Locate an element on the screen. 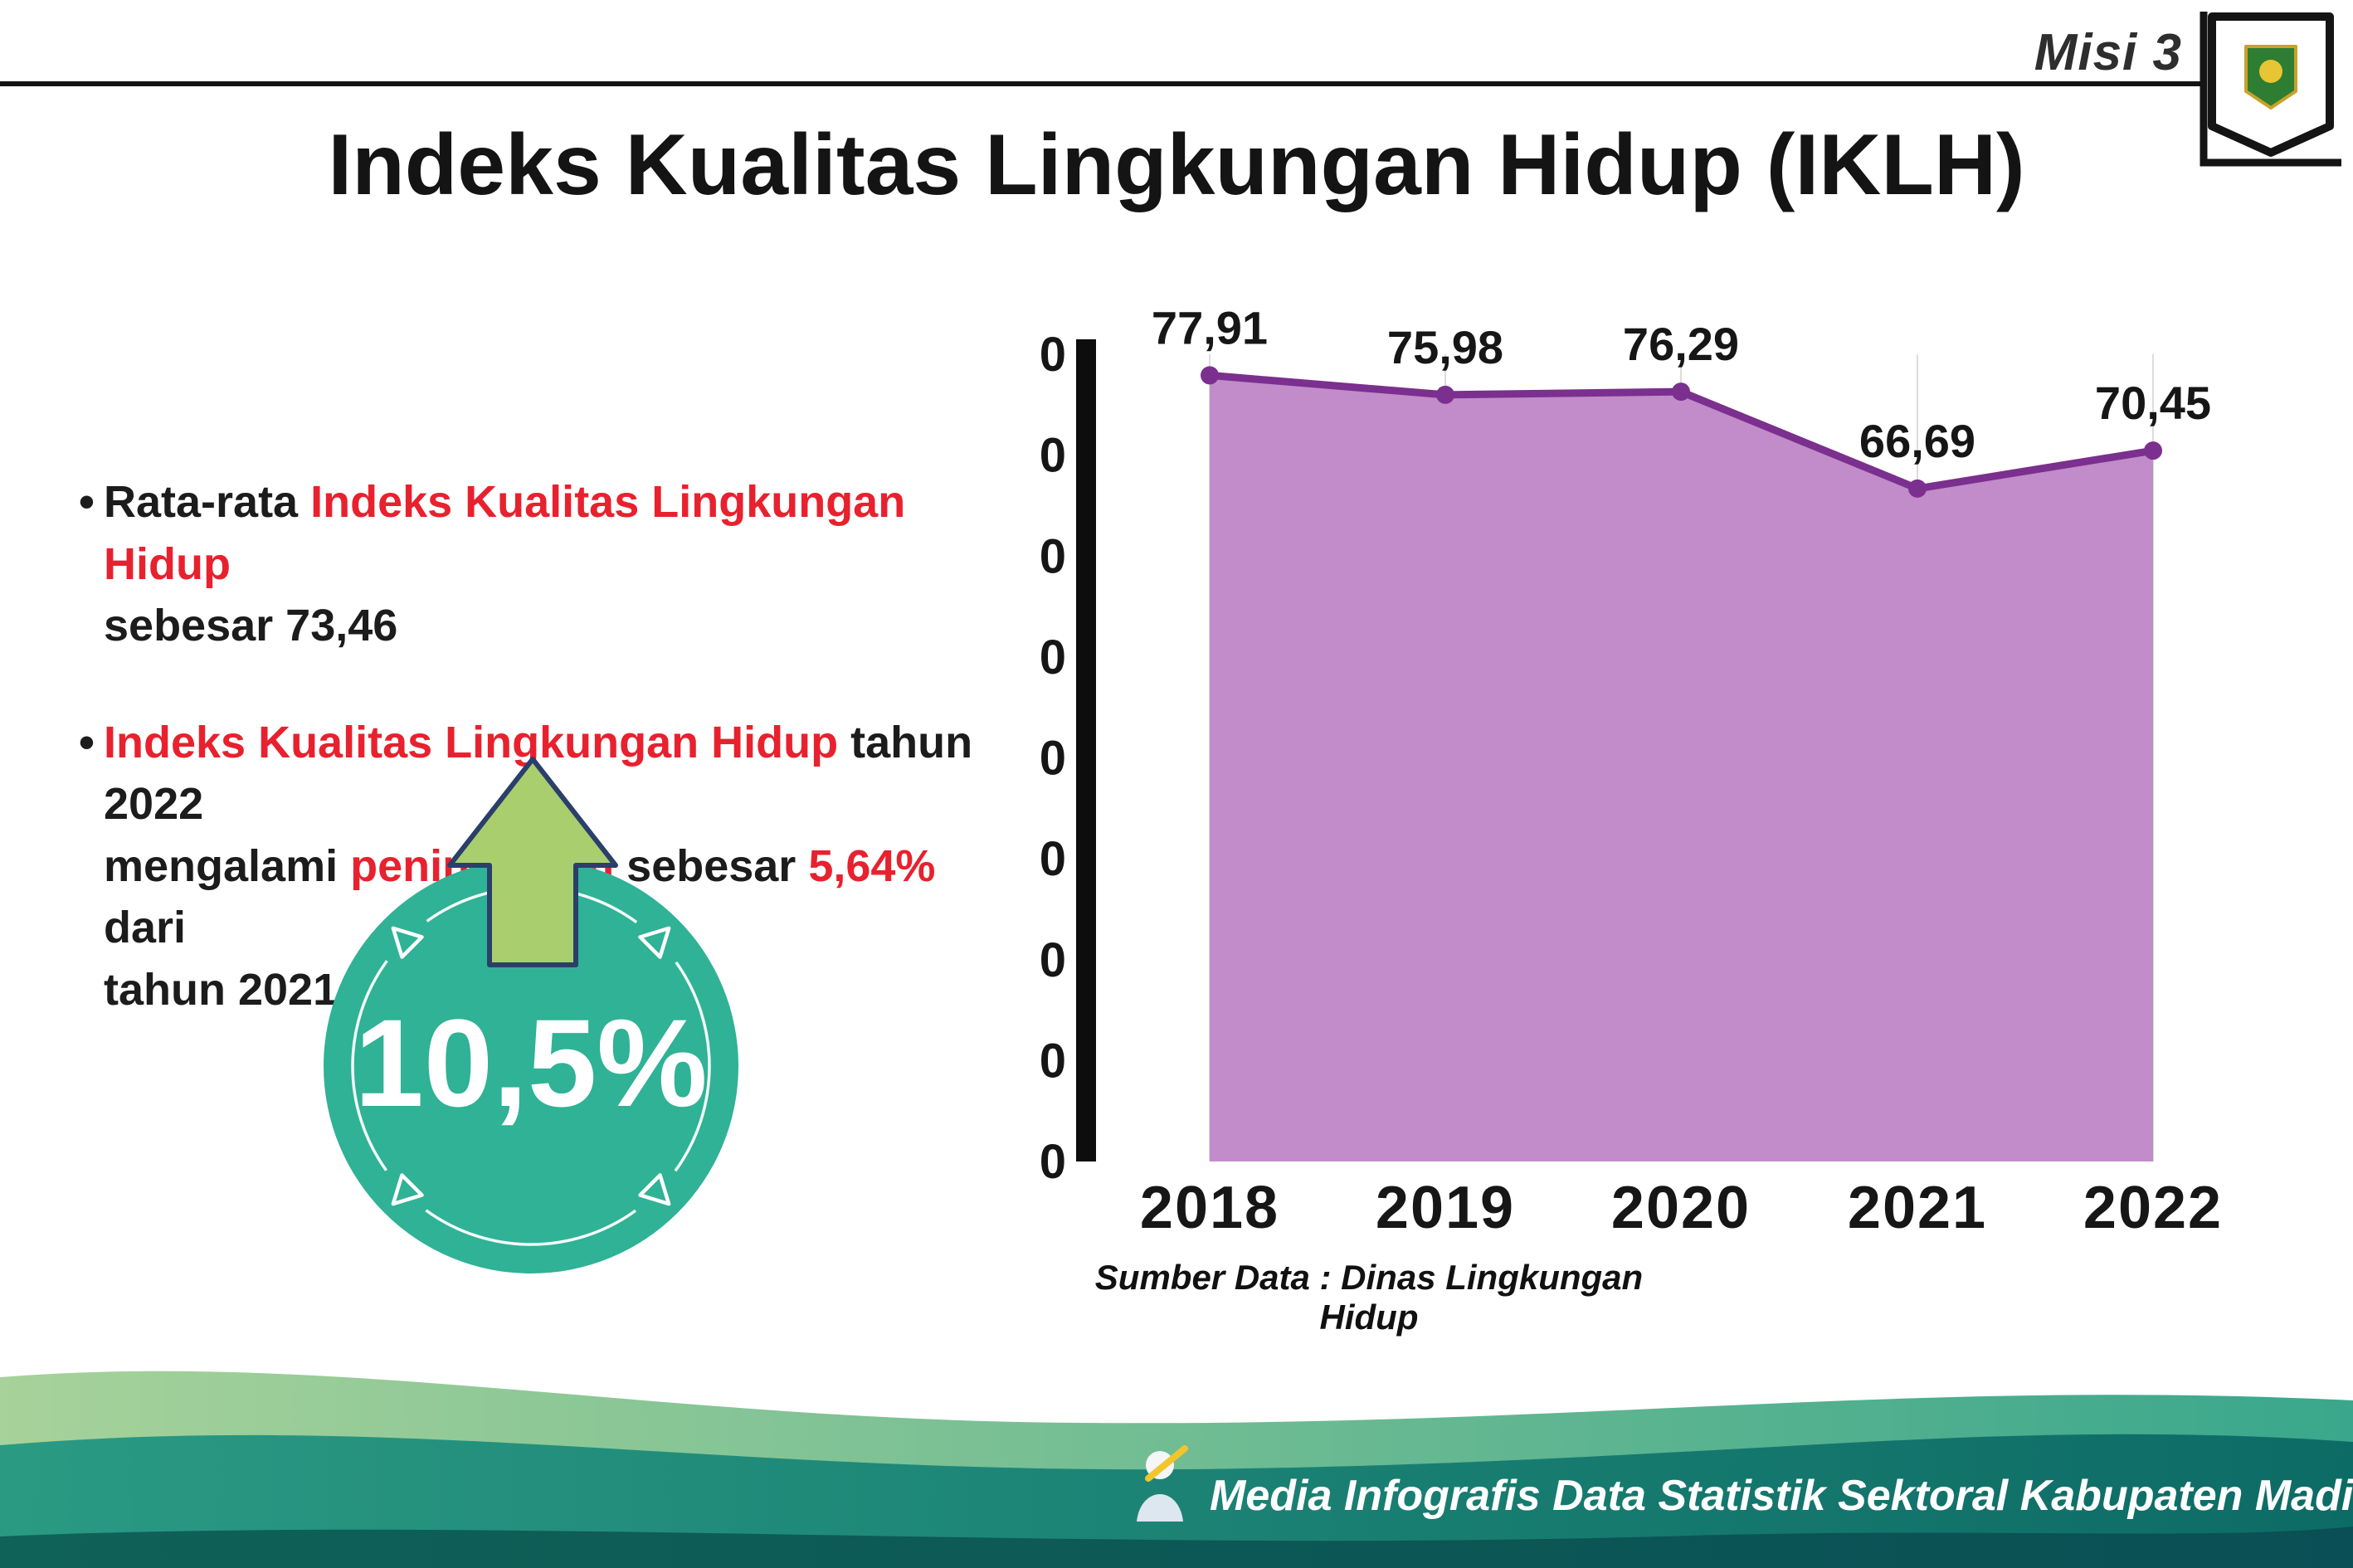 Image resolution: width=2353 pixels, height=1568 pixels. wave-deep is located at coordinates (1176, 1547).